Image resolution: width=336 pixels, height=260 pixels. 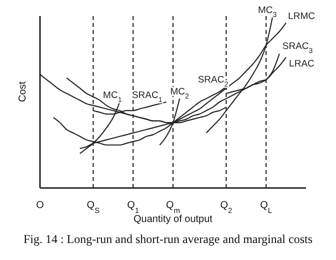 What do you see at coordinates (133, 207) in the screenshot?
I see `x-tick-label: Q$_{1}$` at bounding box center [133, 207].